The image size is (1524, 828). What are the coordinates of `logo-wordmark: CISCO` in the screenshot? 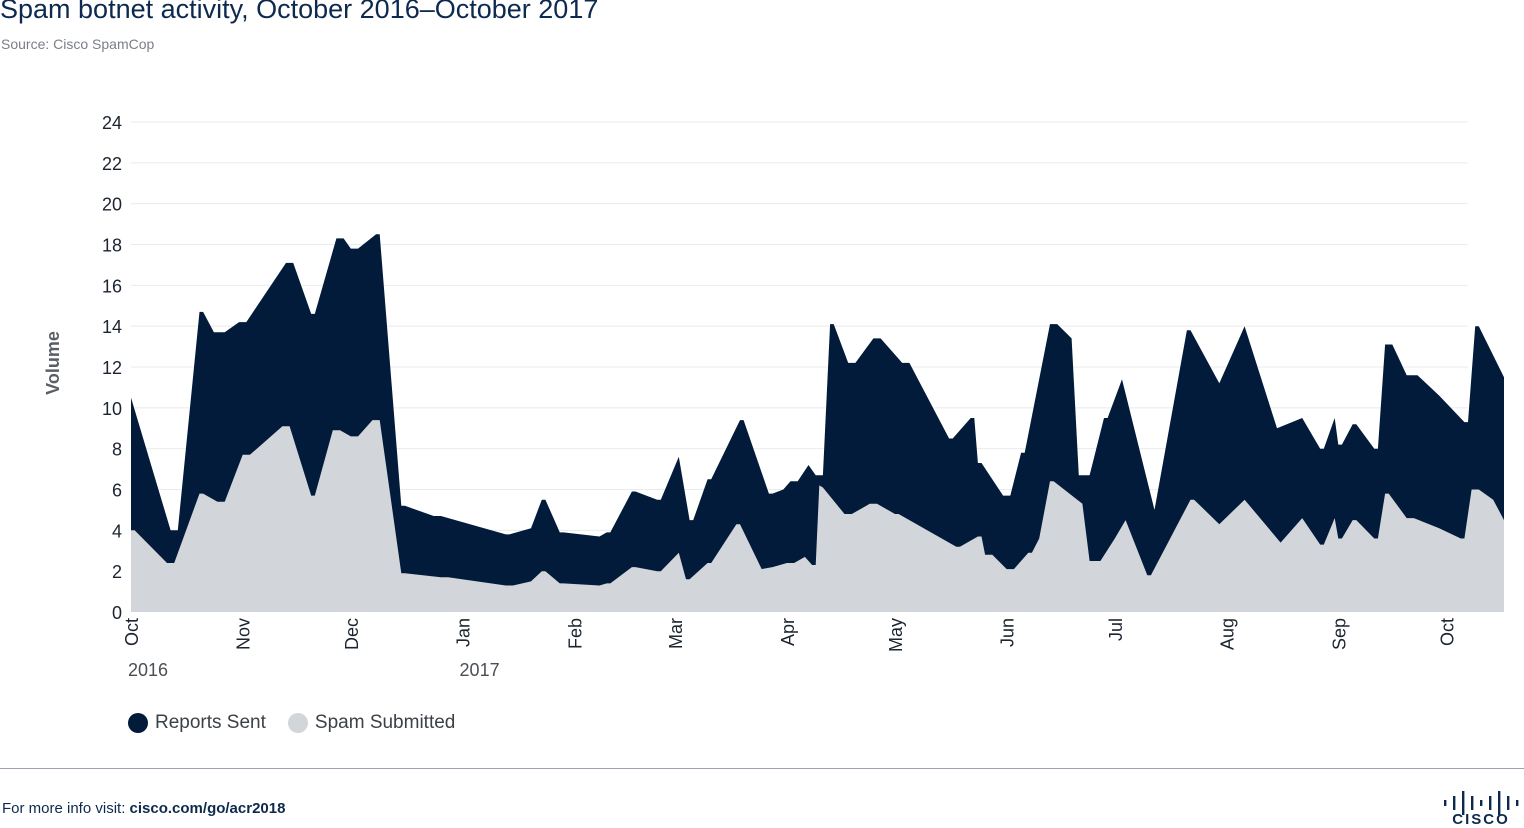 It's located at (1481, 817).